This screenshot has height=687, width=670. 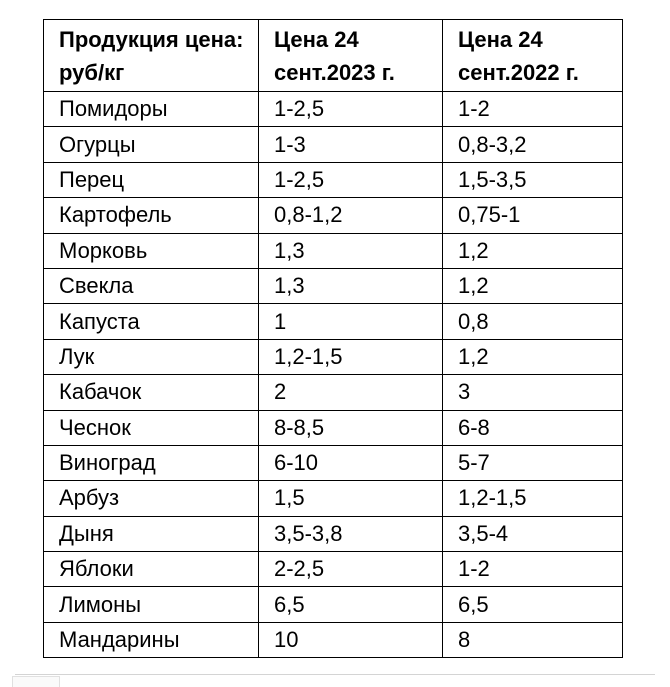 What do you see at coordinates (350, 215) in the screenshot?
I see `cell-price-2023: 0,8-1,2` at bounding box center [350, 215].